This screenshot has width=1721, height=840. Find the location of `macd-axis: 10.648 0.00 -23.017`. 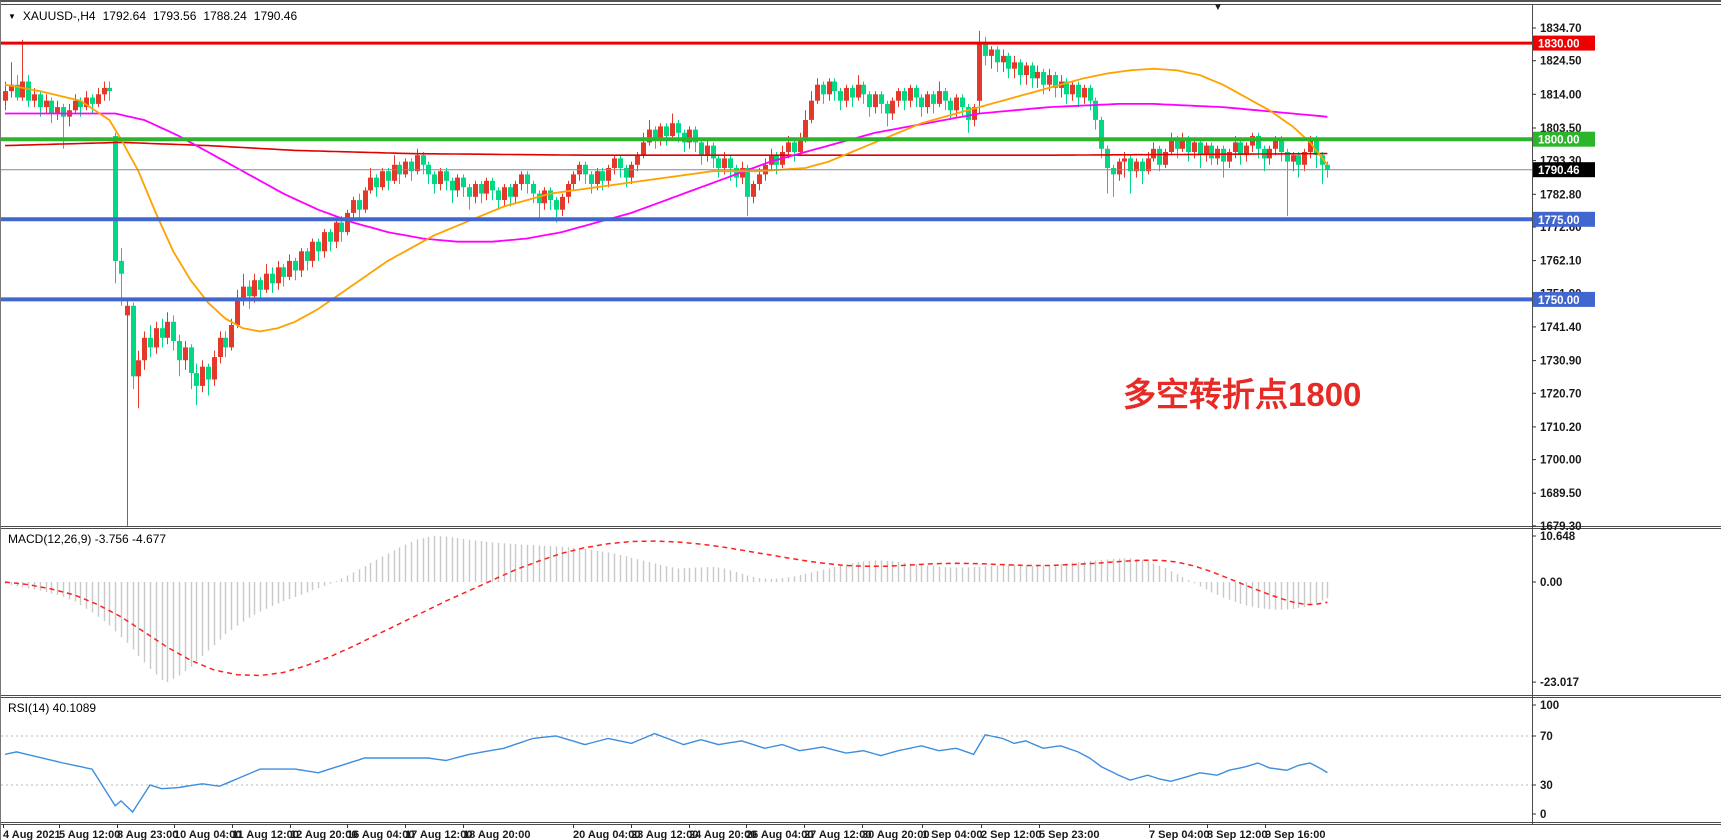

macd-axis: 10.648 0.00 -23.017 is located at coordinates (1555, 610).